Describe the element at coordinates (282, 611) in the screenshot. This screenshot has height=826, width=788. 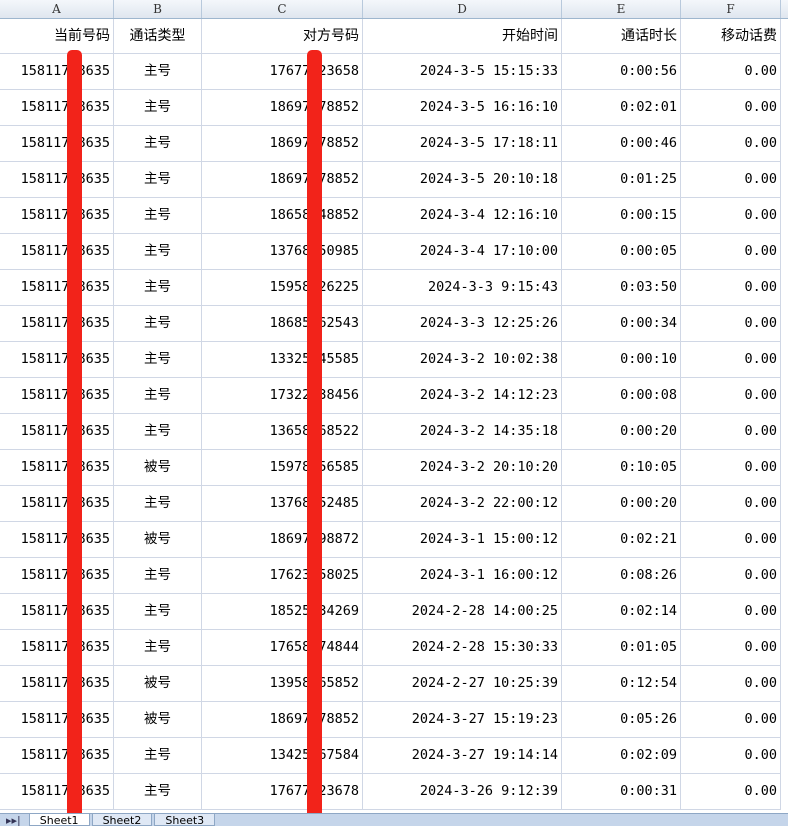
I see `cell: 18525534269` at that location.